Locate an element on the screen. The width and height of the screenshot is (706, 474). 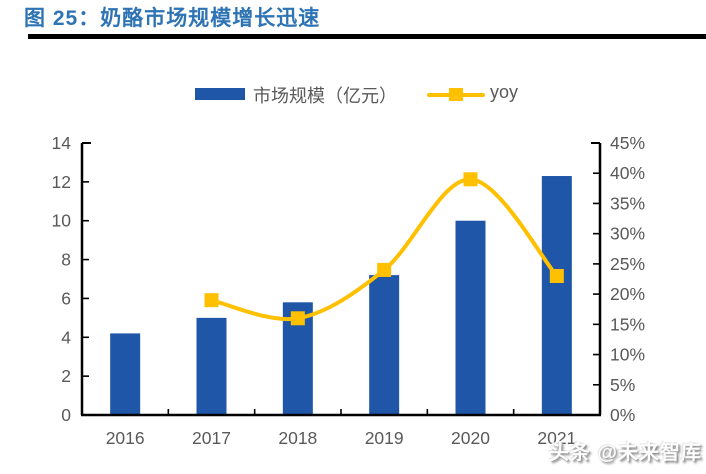
figure-title: 图 25：奶酪市场规模增长迅速 is located at coordinates (172, 18).